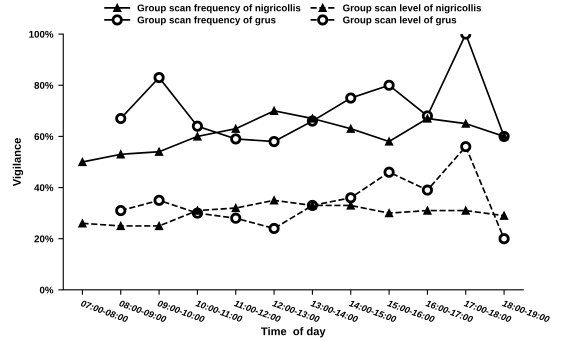  I want to click on y-axis-title: Vigilance, so click(18, 162).